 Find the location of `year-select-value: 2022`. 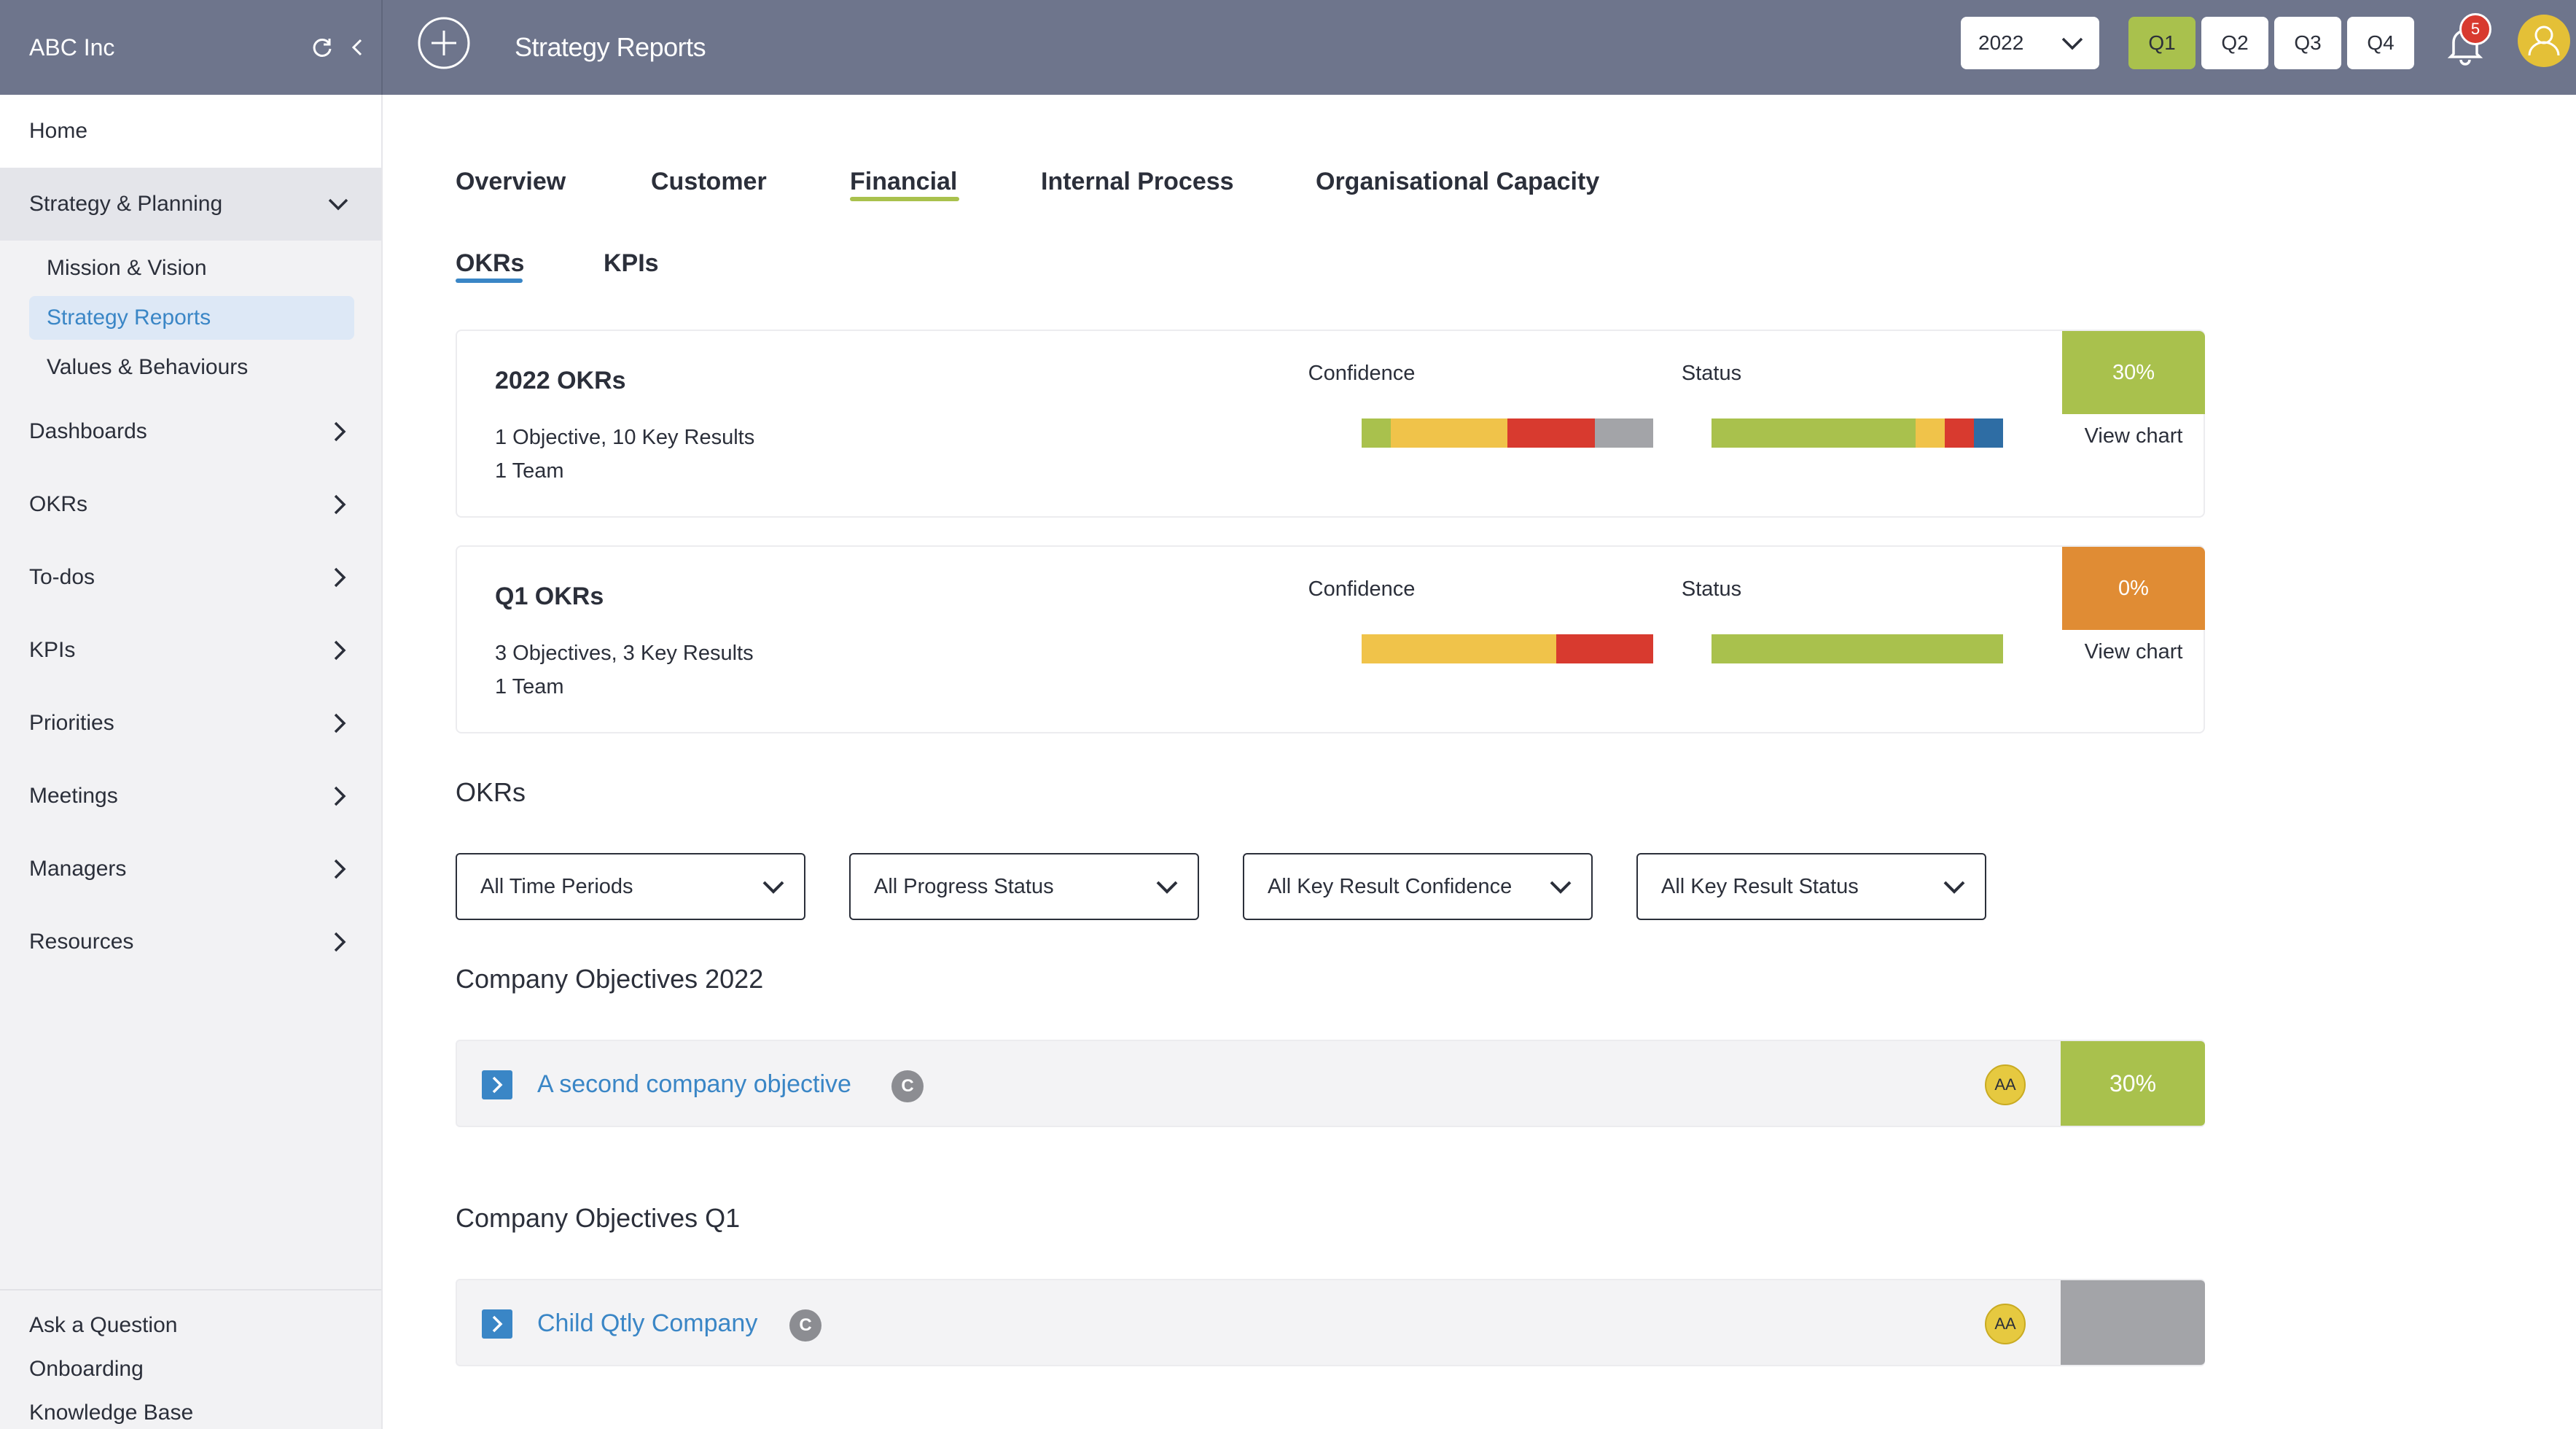

year-select-value: 2022 is located at coordinates (2001, 42).